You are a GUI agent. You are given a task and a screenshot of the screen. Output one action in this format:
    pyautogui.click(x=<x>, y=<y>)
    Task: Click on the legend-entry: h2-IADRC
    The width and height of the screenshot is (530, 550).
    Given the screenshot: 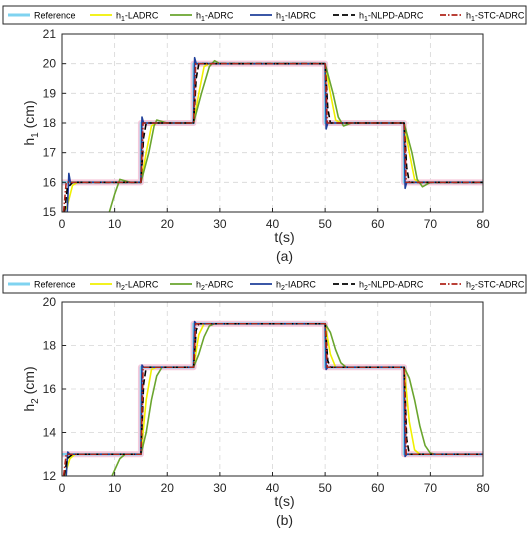 What is the action you would take?
    pyautogui.click(x=296, y=286)
    